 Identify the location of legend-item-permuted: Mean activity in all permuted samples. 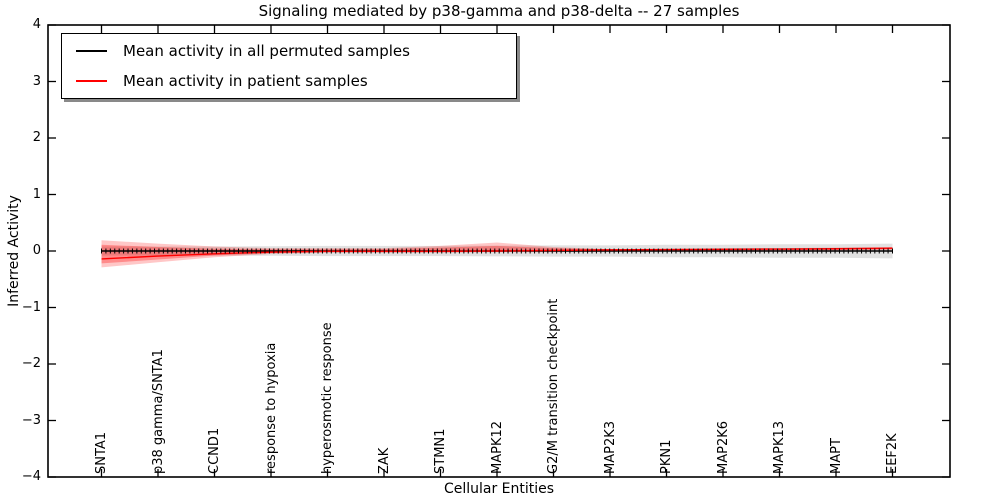
(289, 51).